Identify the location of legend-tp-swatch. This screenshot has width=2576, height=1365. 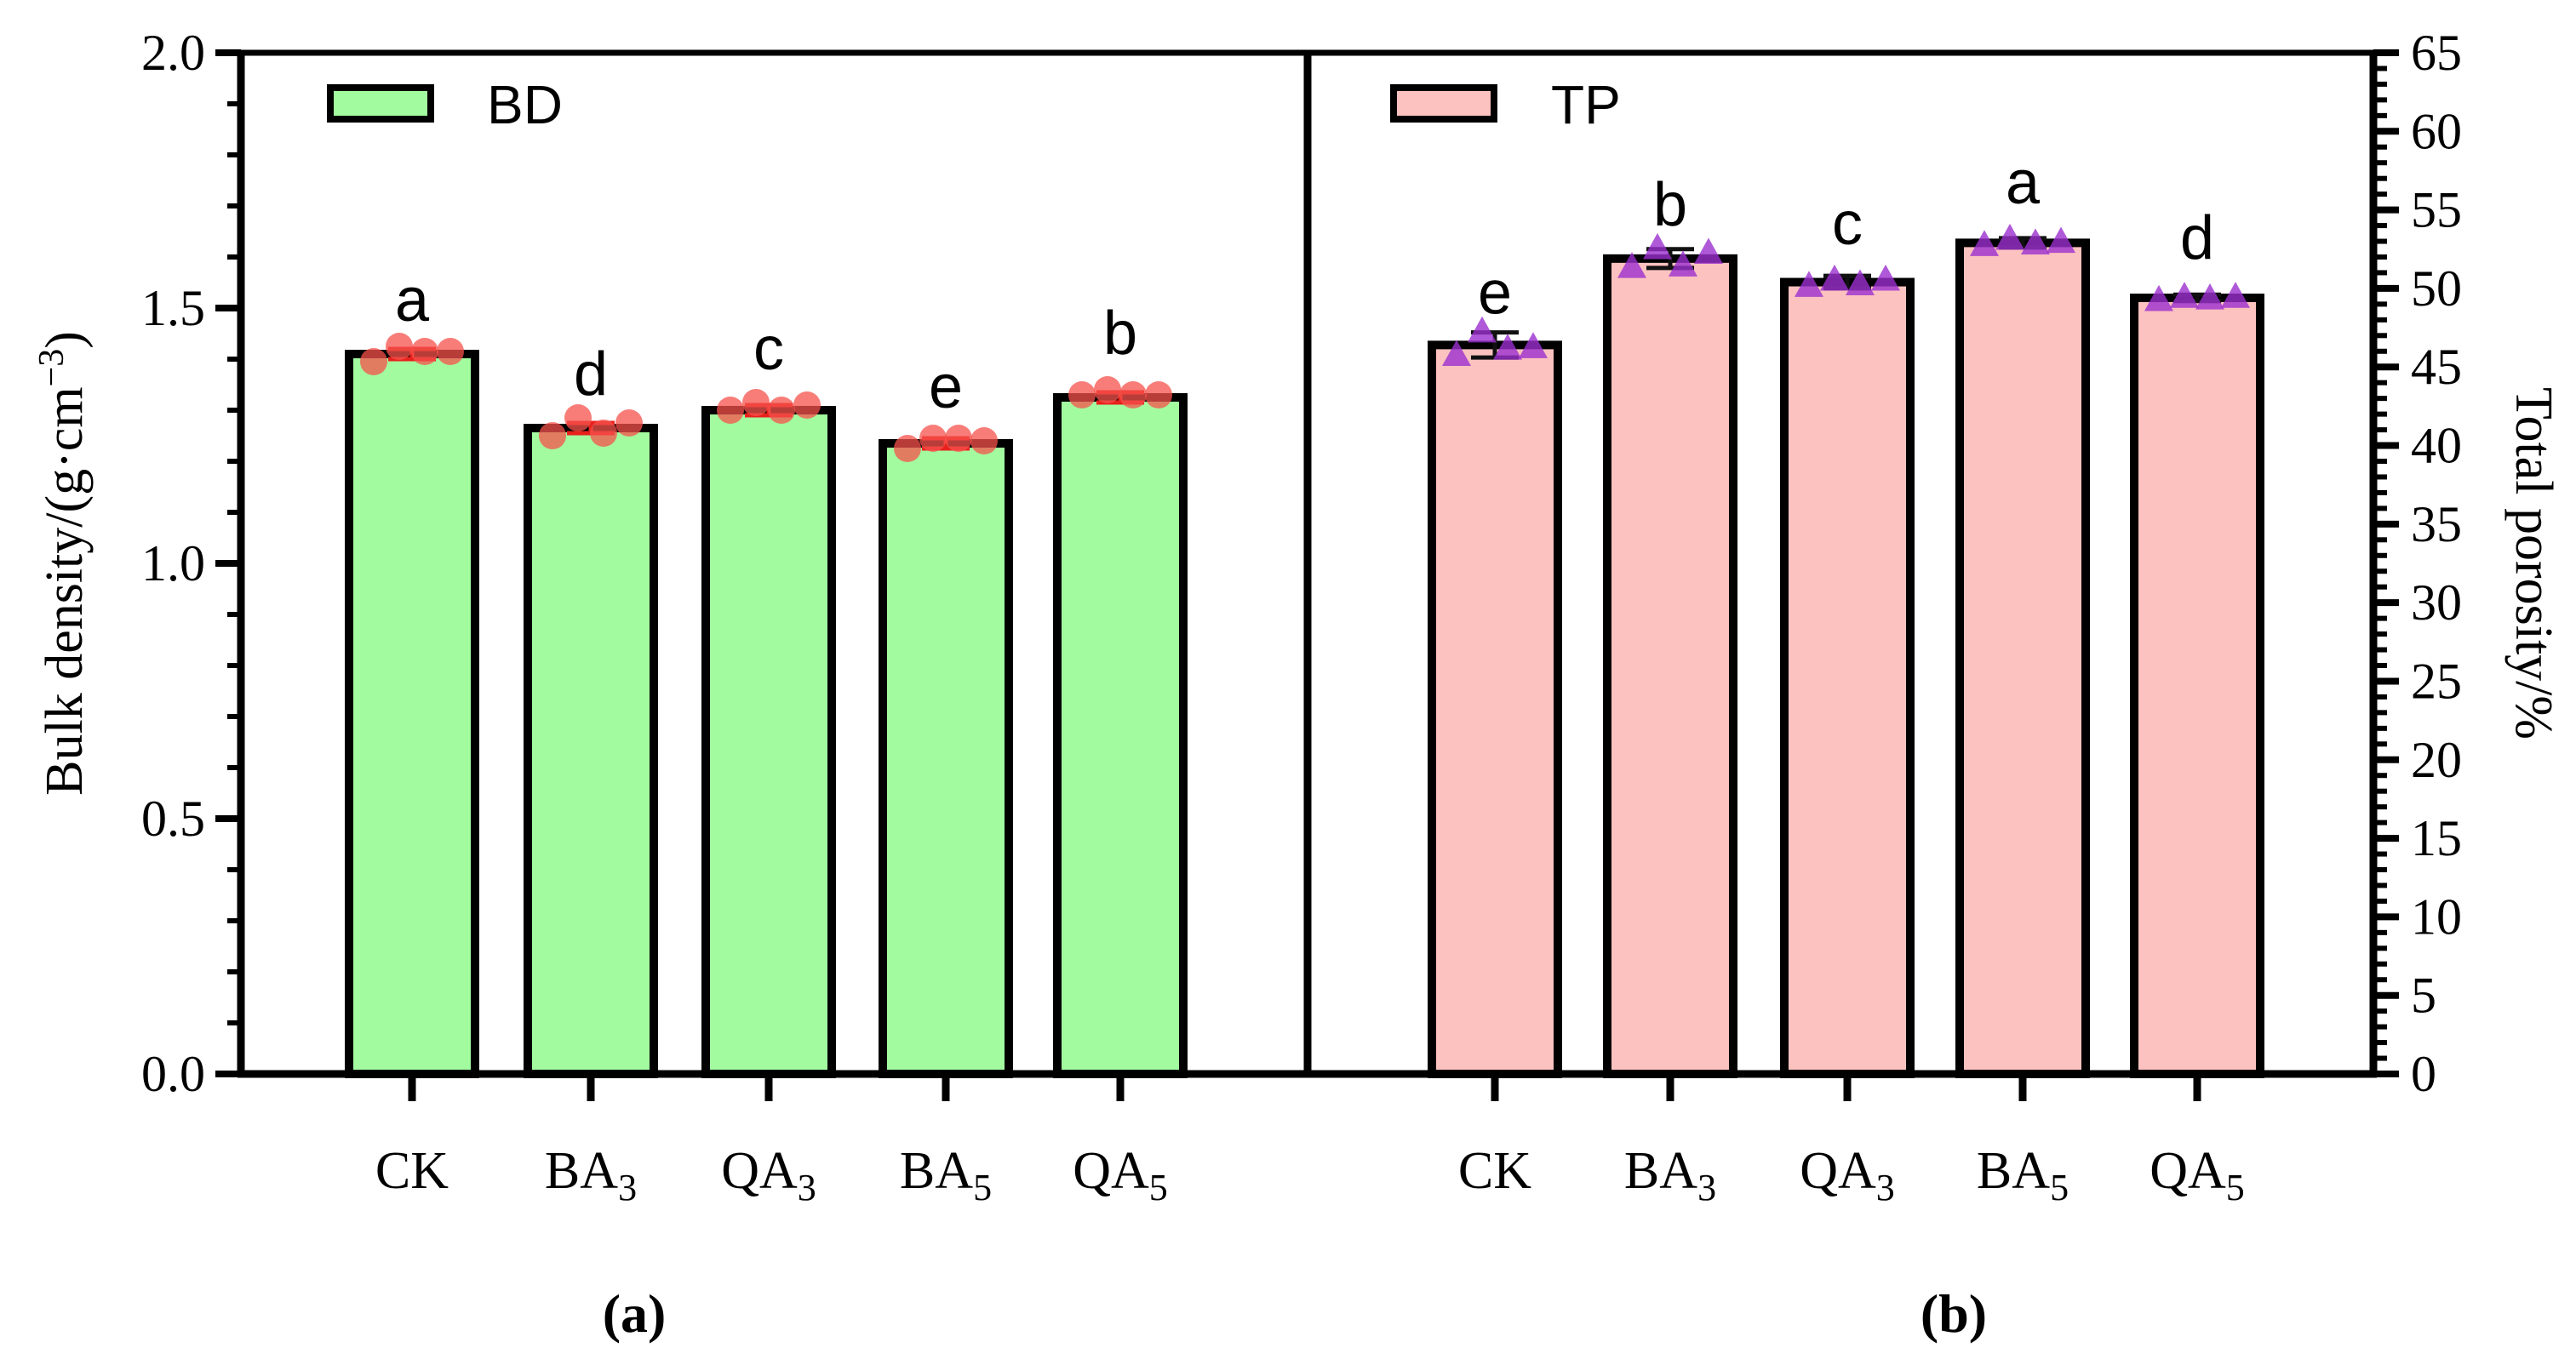
(1444, 103).